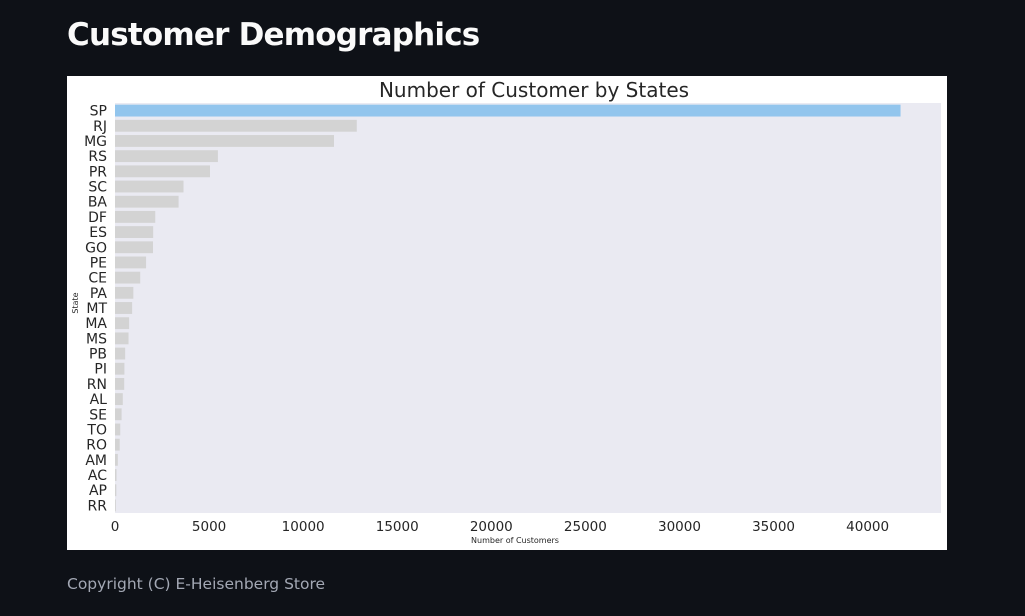 Image resolution: width=1025 pixels, height=616 pixels. I want to click on y-tick-label-rn: RN, so click(97, 385).